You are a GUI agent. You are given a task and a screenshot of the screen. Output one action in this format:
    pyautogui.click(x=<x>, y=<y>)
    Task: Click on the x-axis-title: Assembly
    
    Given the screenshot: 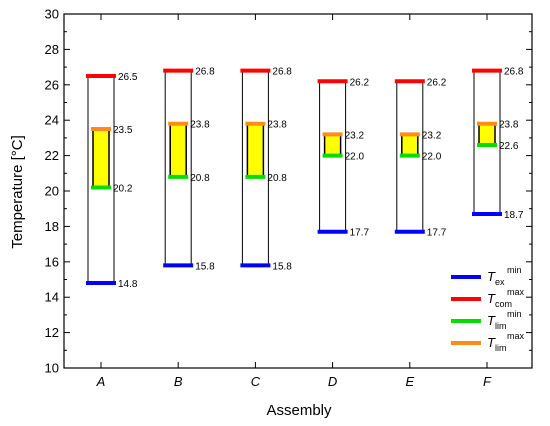 What is the action you would take?
    pyautogui.click(x=299, y=410)
    